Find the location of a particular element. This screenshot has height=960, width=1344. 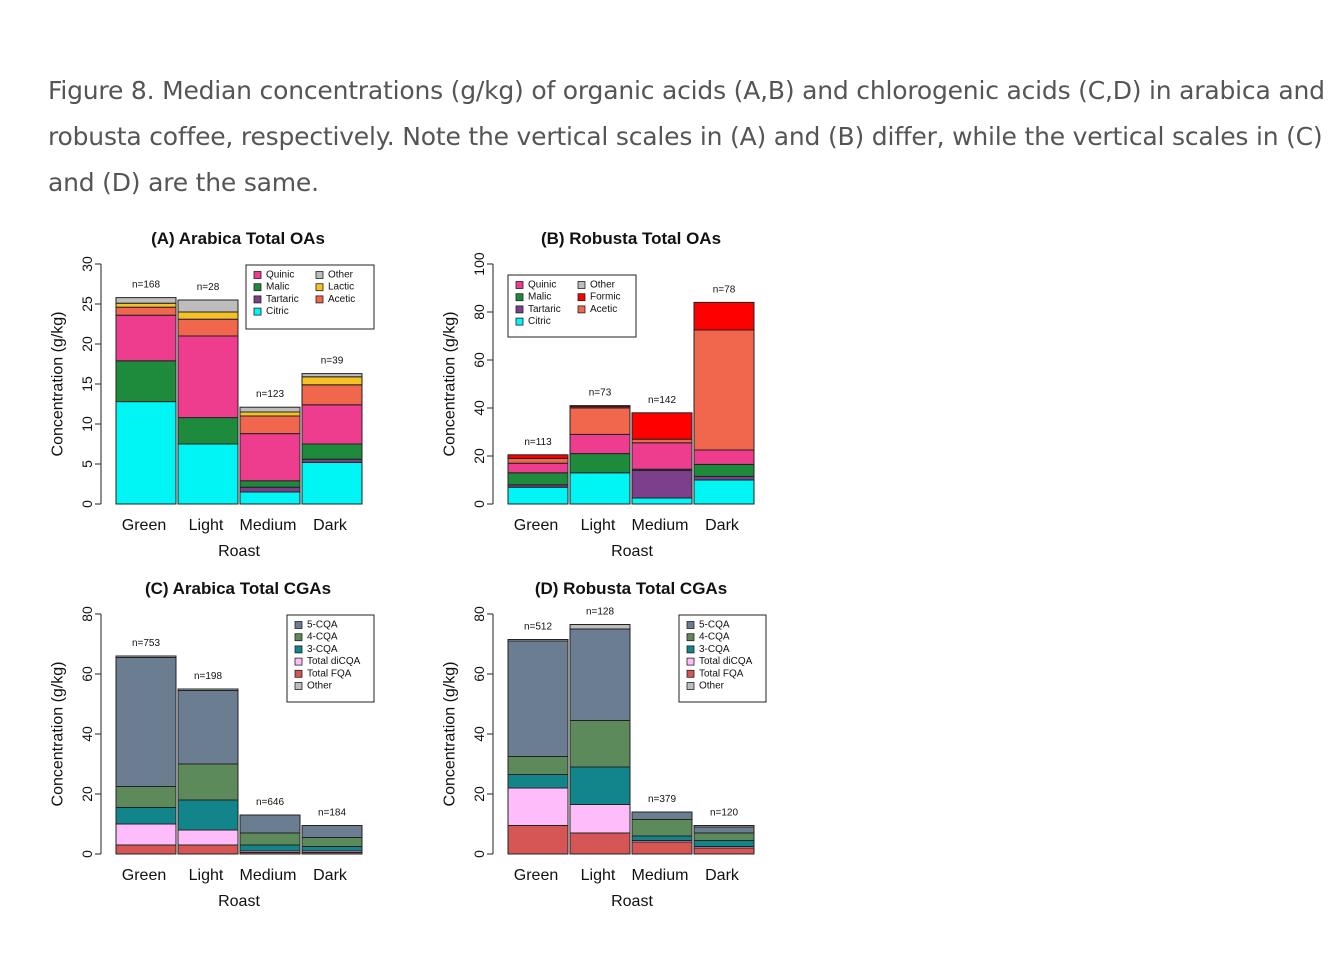

sample-size-label: n=512 is located at coordinates (538, 627).